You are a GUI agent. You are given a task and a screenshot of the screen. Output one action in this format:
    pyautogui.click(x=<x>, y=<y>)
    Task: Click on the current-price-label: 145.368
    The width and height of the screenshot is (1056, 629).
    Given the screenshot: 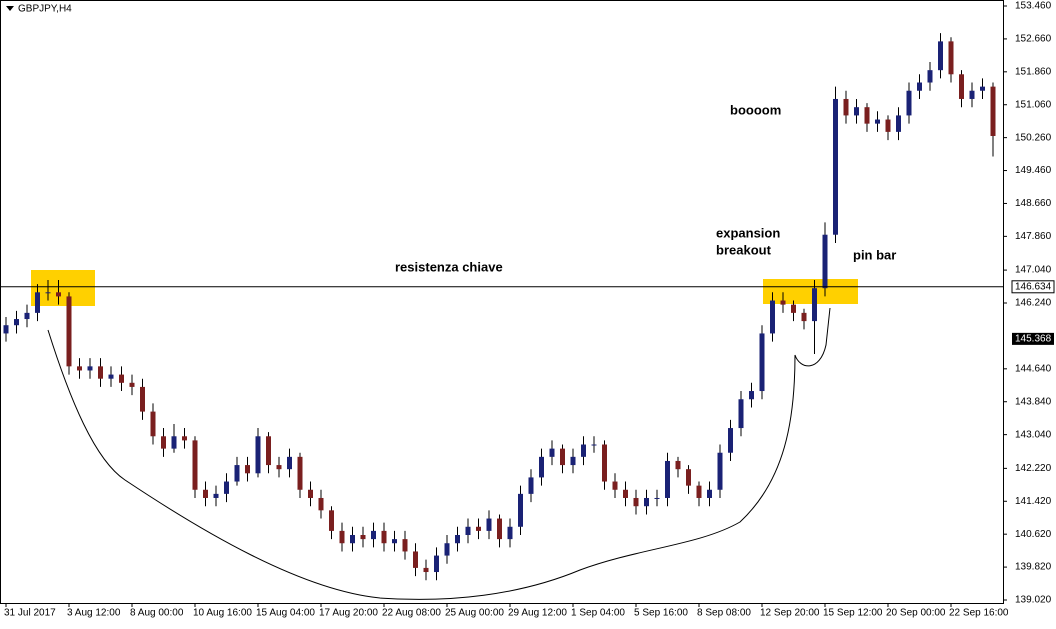 What is the action you would take?
    pyautogui.click(x=1033, y=339)
    